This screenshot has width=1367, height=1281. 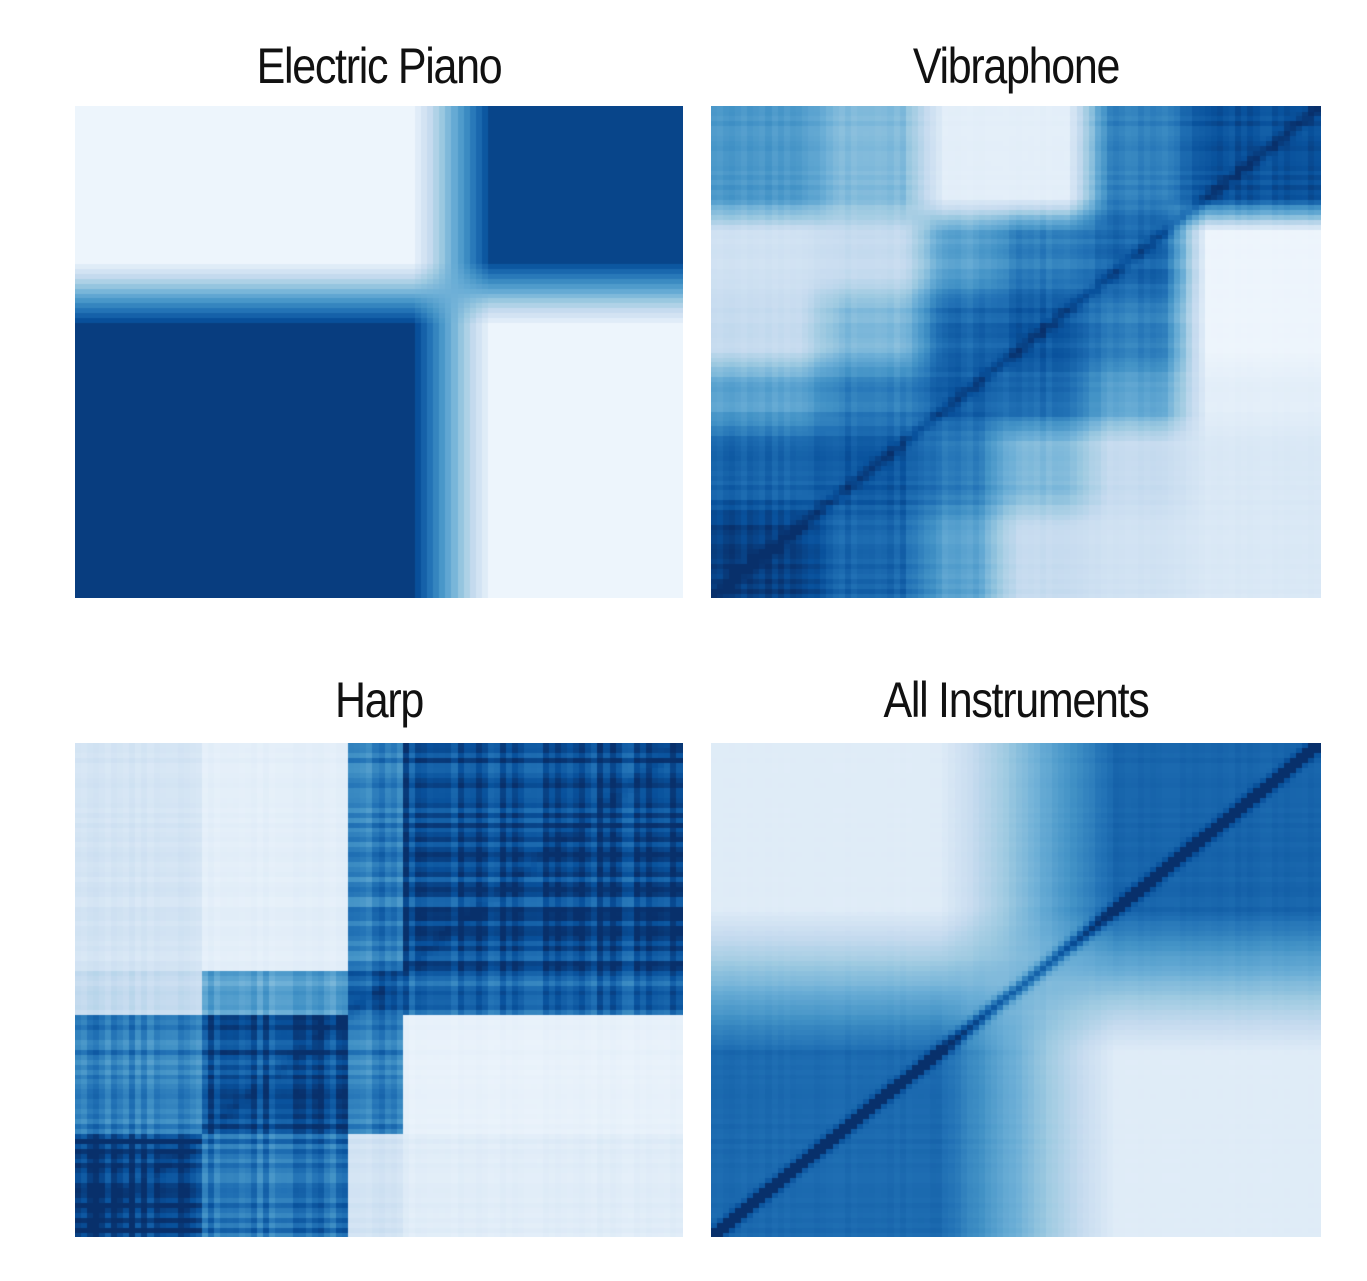 I want to click on panel-title-all-instruments: All Instruments, so click(x=1016, y=700).